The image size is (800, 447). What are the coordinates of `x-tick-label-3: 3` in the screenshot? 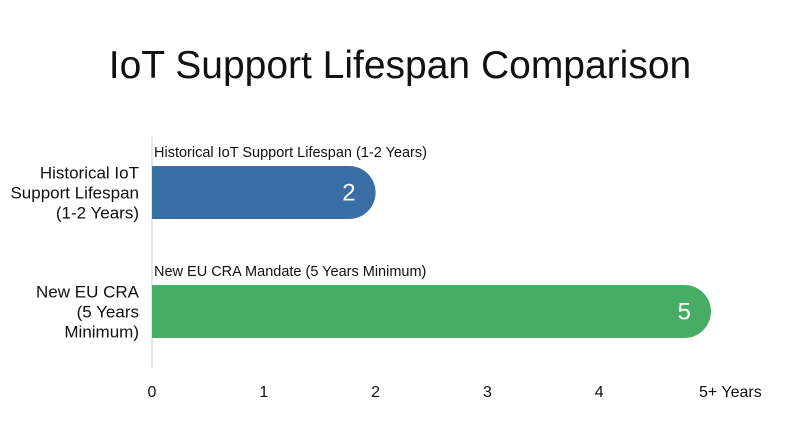 It's located at (487, 392).